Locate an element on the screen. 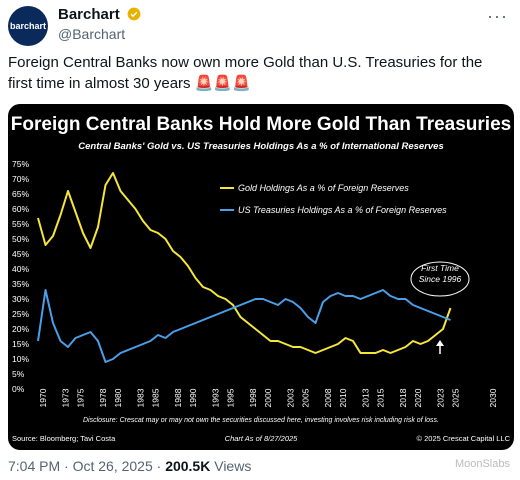 The image size is (520, 480). x-tick-label: 1973 is located at coordinates (66, 397).